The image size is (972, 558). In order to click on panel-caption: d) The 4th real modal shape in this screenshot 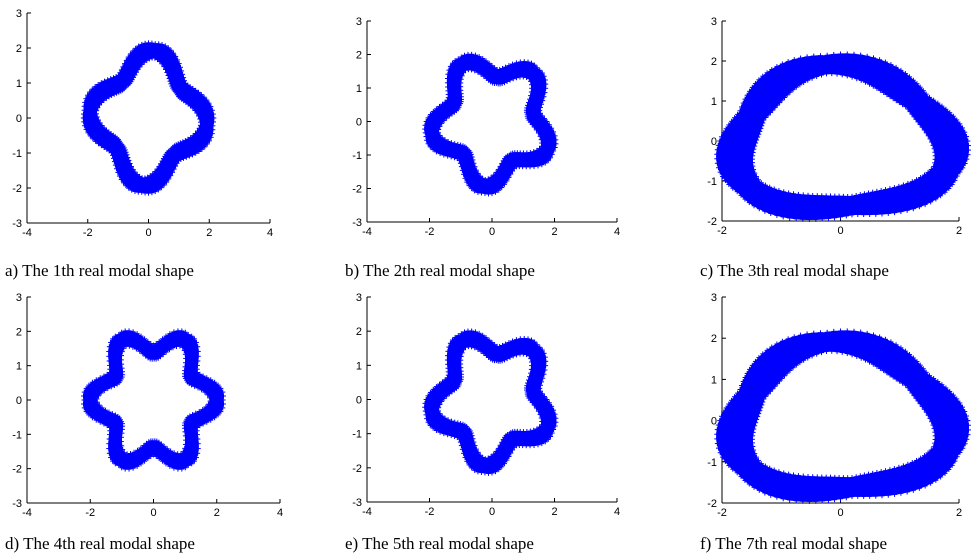, I will do `click(100, 543)`.